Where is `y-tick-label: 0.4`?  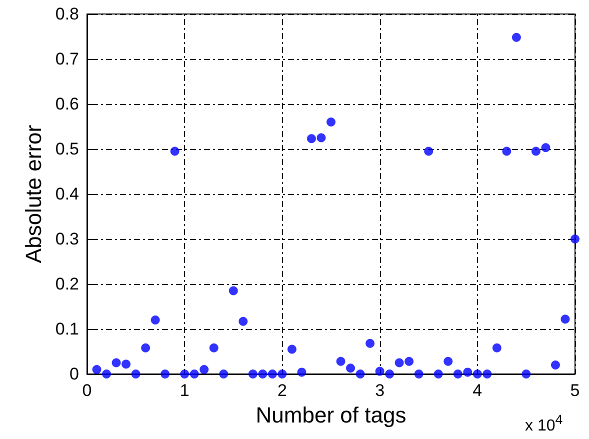
y-tick-label: 0.4 is located at coordinates (67, 194).